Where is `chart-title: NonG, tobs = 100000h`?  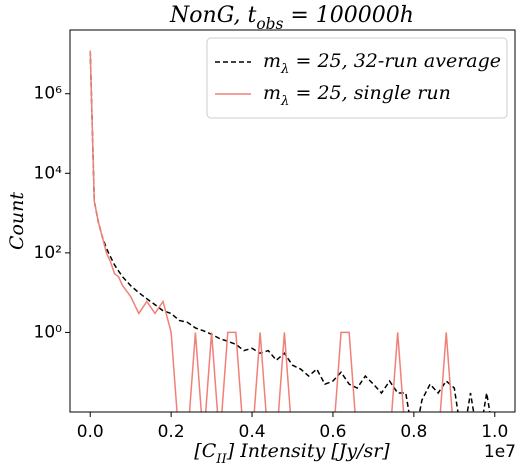
chart-title: NonG, tobs = 100000h is located at coordinates (291, 18).